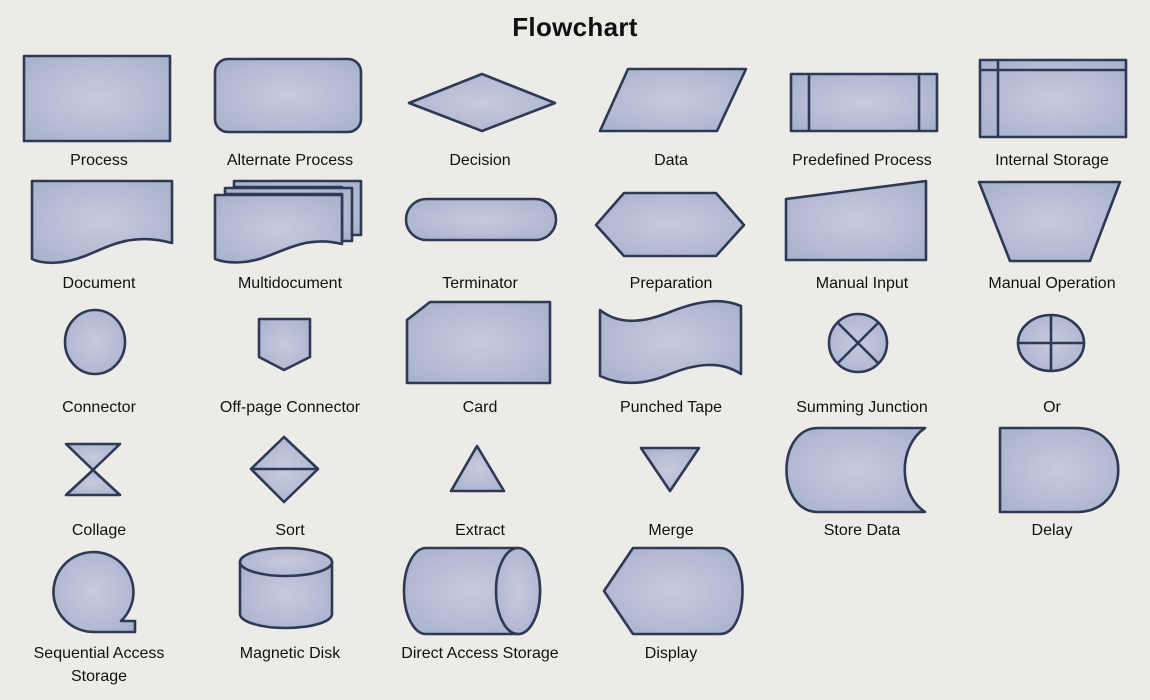  What do you see at coordinates (1052, 407) in the screenshot?
I see `symbol-label-or: Or` at bounding box center [1052, 407].